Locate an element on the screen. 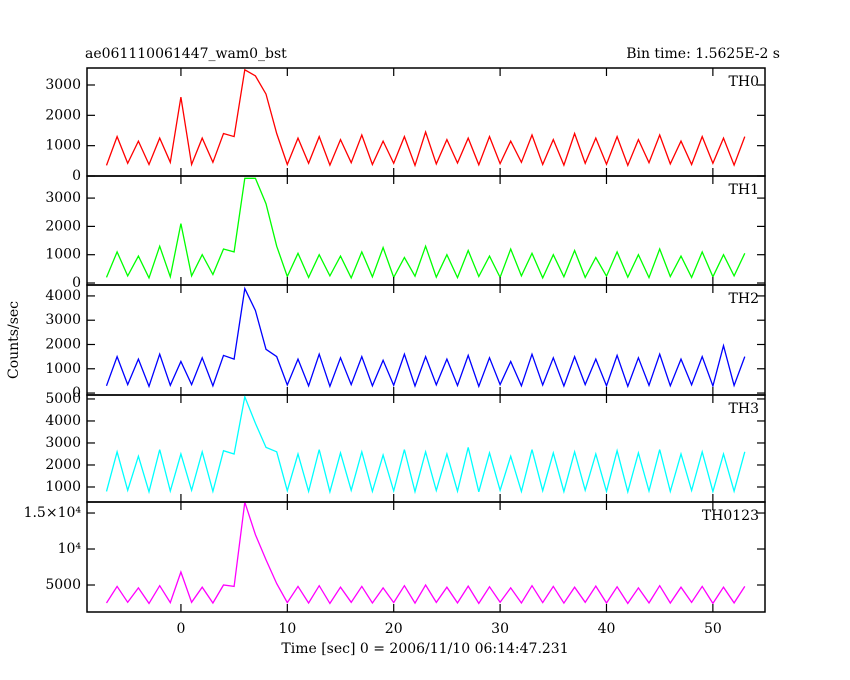 Image resolution: width=850 pixels, height=680 pixels. x-tick-label: 30 is located at coordinates (500, 629).